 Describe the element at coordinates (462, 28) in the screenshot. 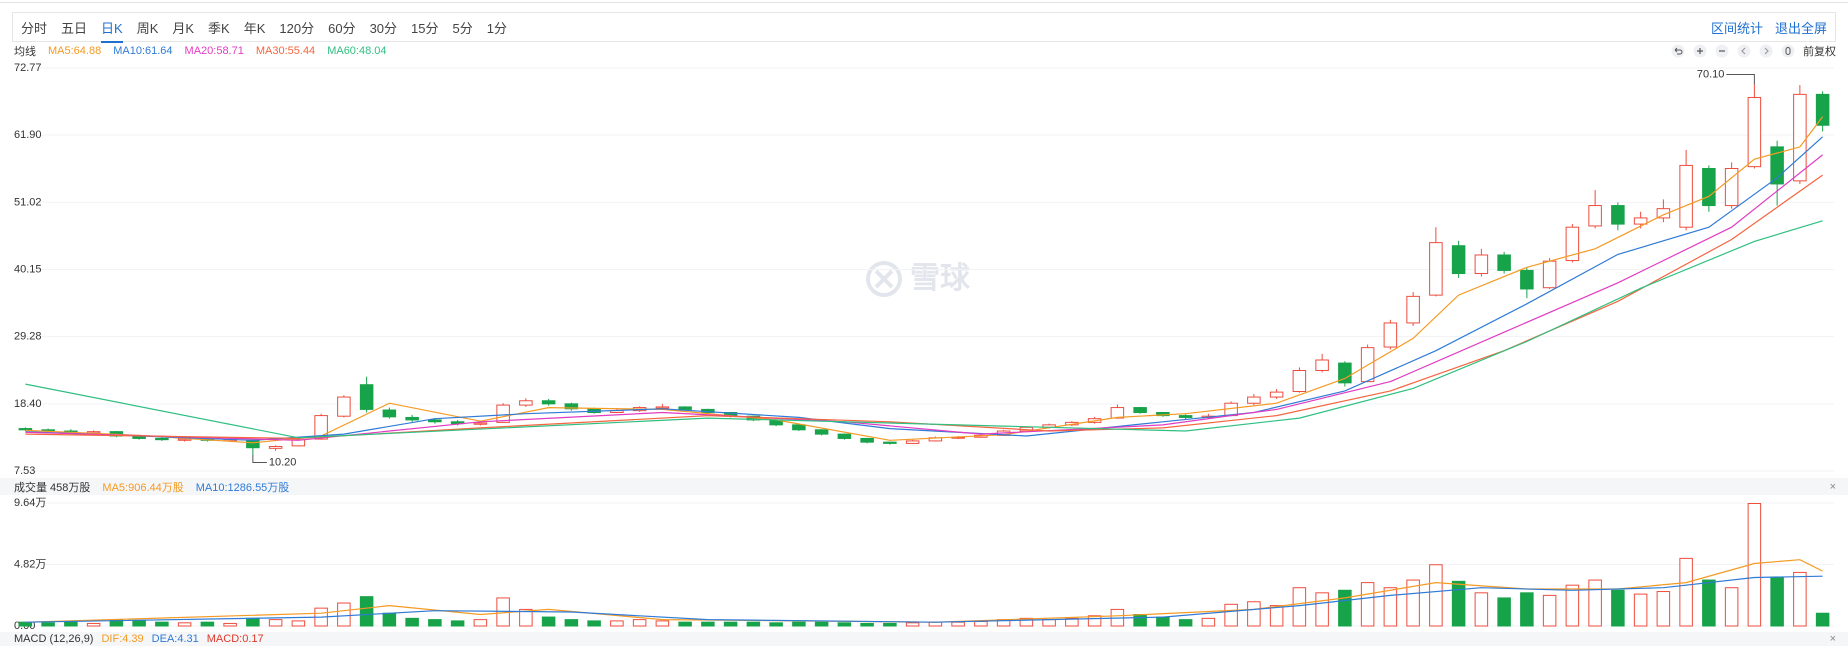

I see `period-tab: 5分` at that location.